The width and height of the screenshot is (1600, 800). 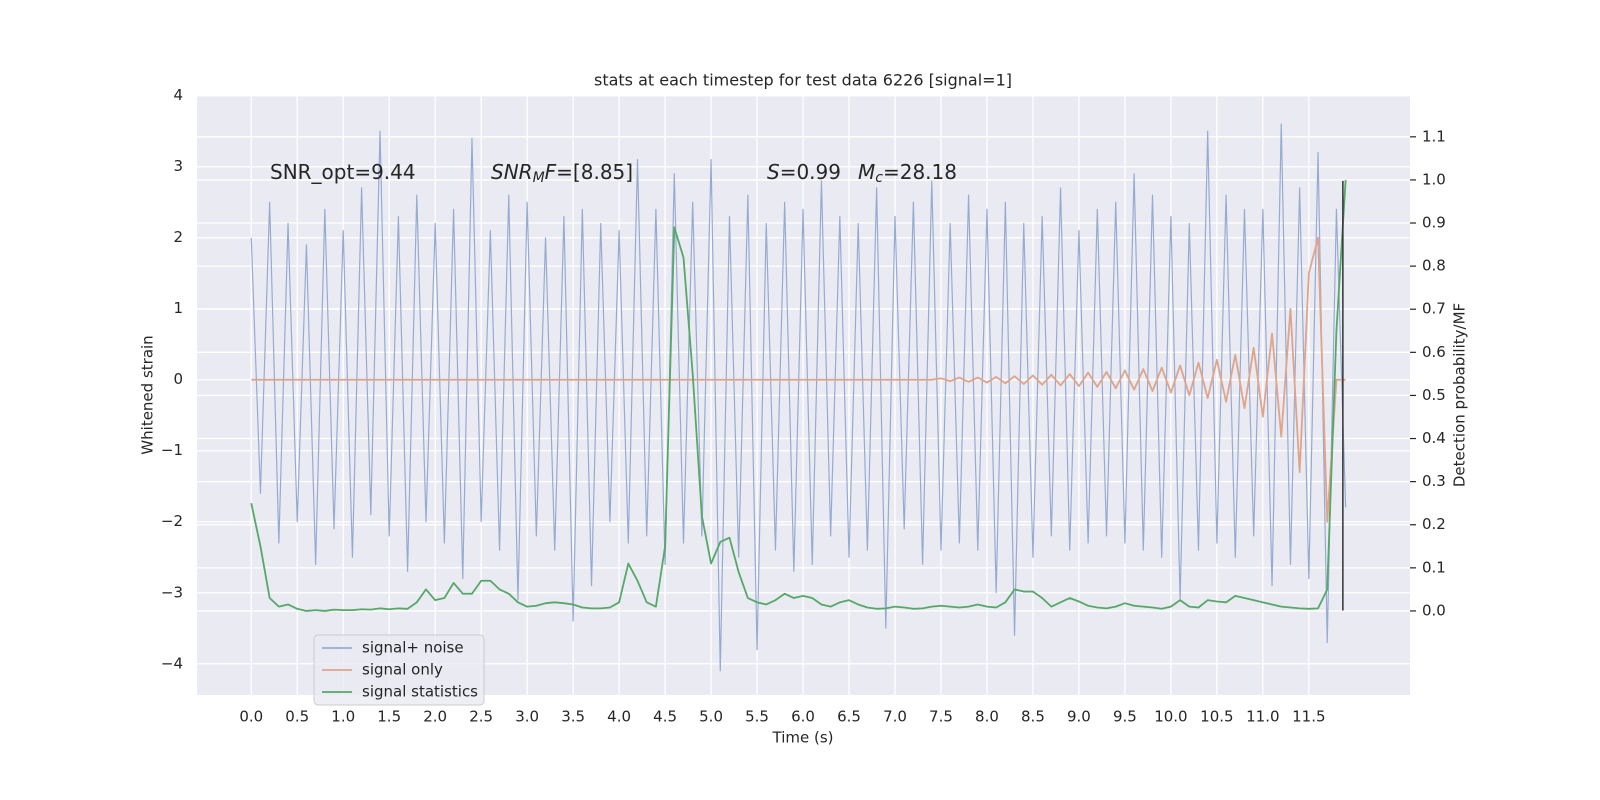 What do you see at coordinates (1434, 266) in the screenshot?
I see `y2-tick-label: 0.8` at bounding box center [1434, 266].